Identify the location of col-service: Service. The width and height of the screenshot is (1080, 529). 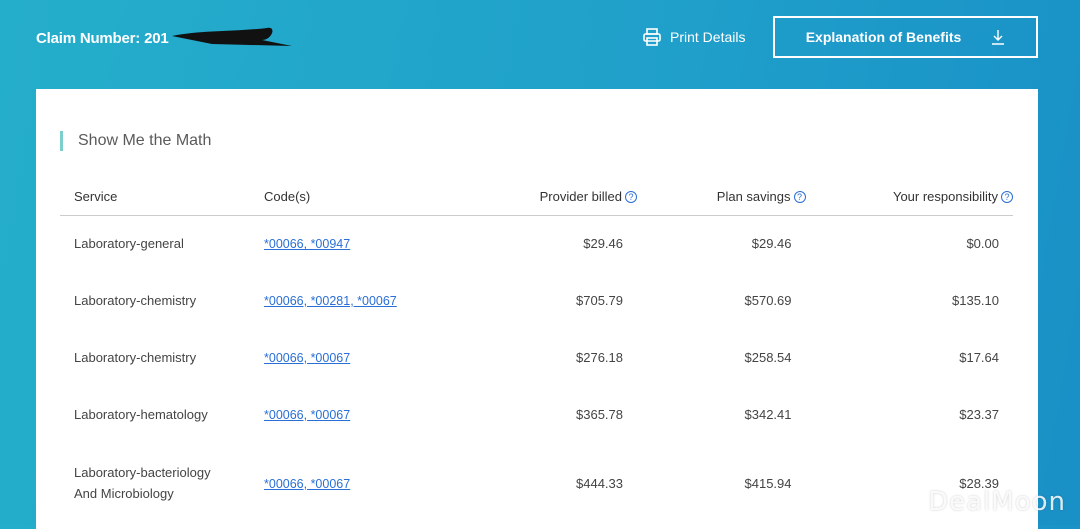
(155, 197).